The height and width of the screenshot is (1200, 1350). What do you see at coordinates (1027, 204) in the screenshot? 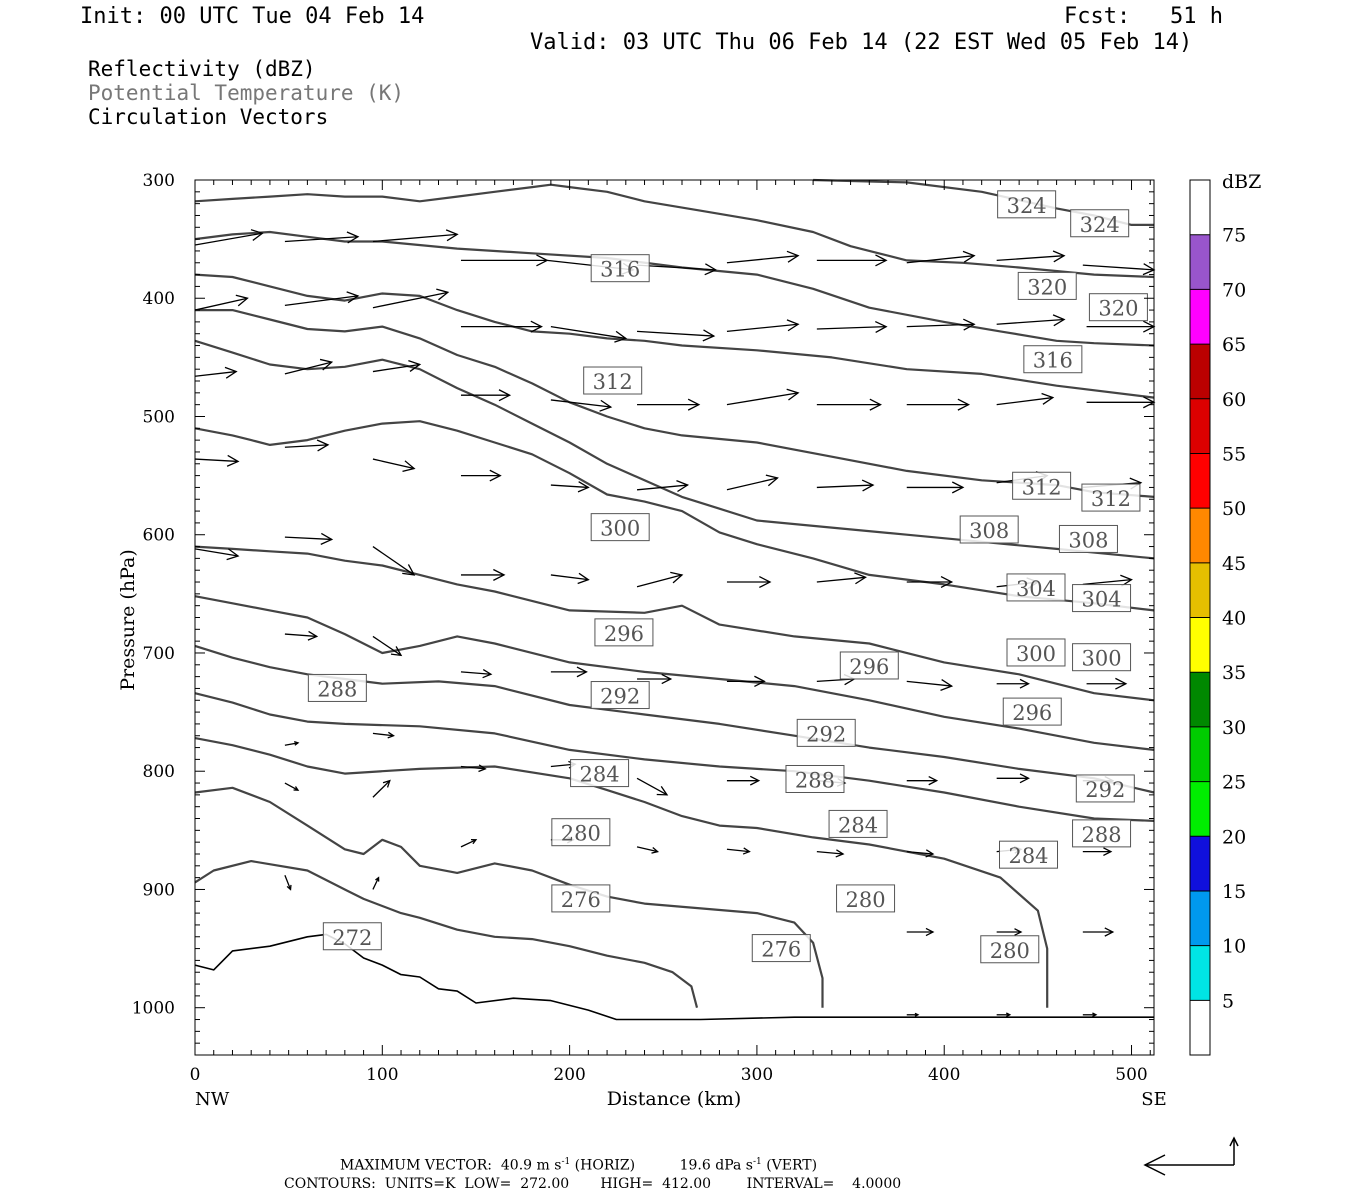
I see `contour-label: 324` at bounding box center [1027, 204].